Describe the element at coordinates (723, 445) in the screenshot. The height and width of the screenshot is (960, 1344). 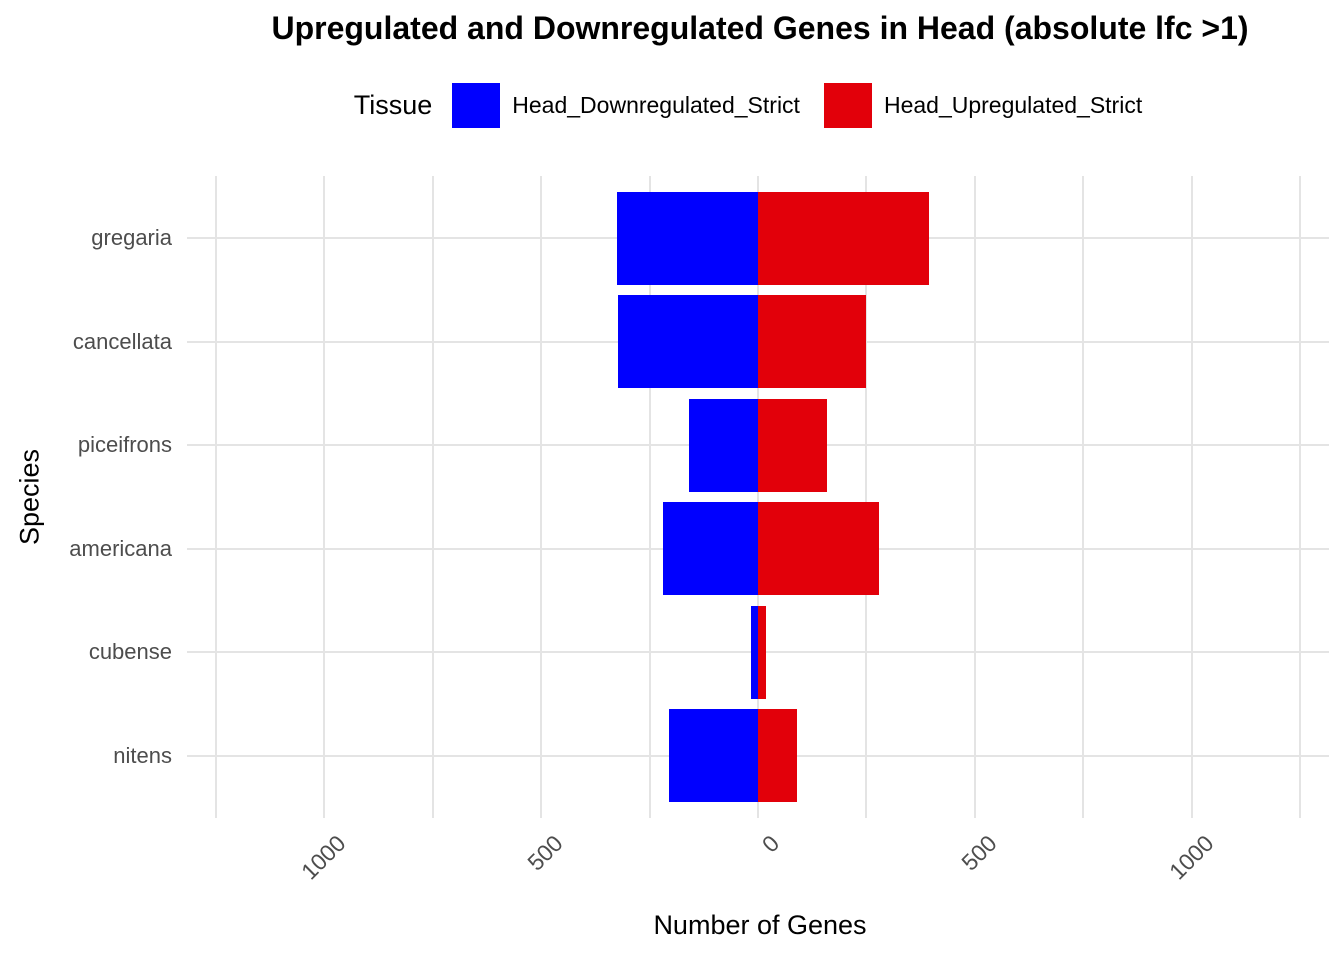
I see `bar-piceifrons-down` at that location.